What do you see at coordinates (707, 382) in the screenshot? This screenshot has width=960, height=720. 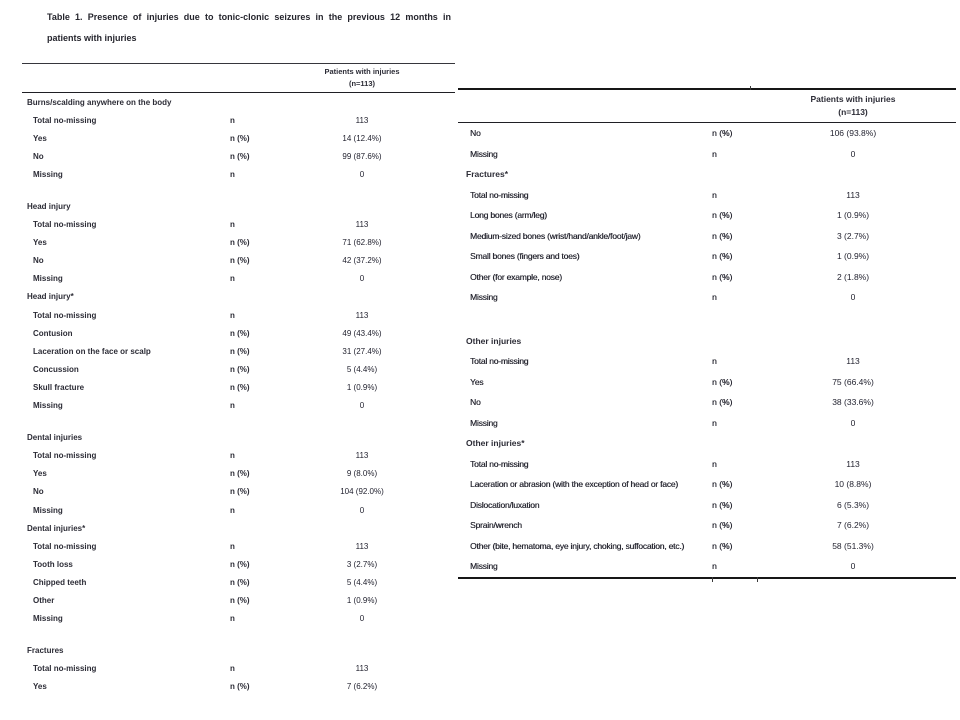 I see `table-row: Yes n (%) 75 (66.4%)` at bounding box center [707, 382].